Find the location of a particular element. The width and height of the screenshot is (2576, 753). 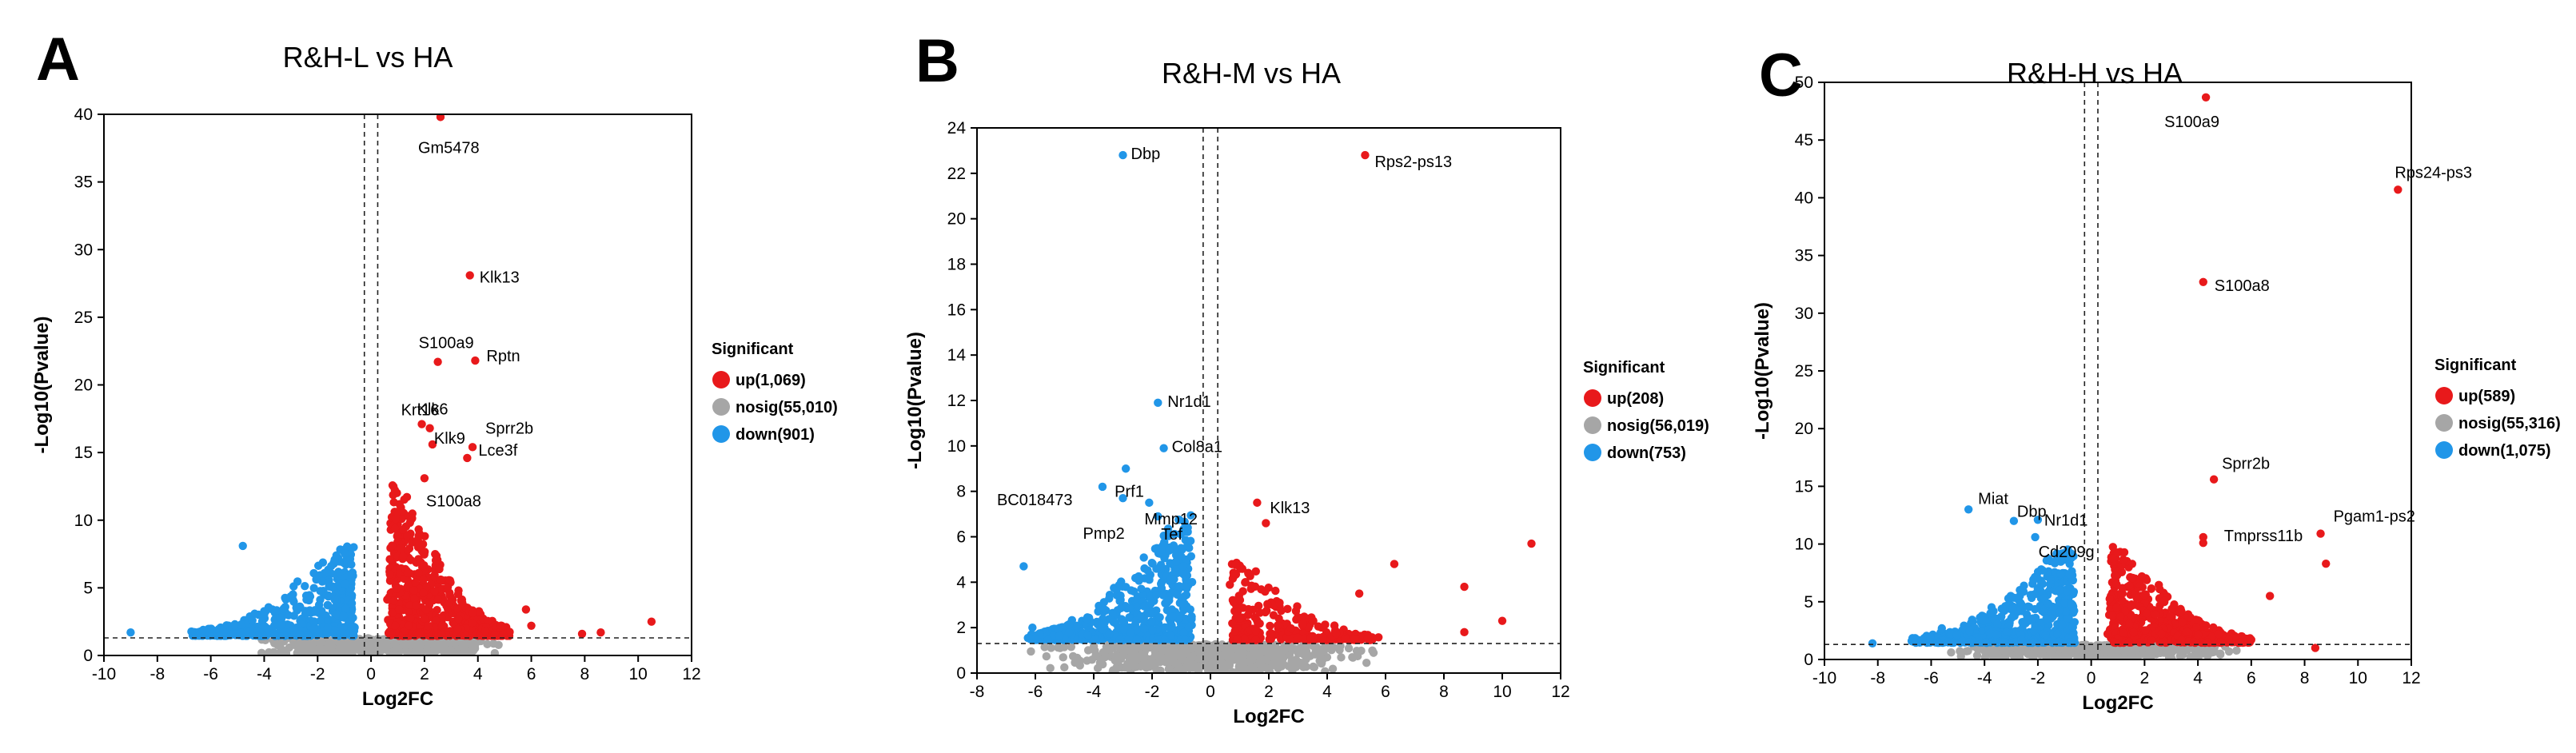

x-tick-label: -8 is located at coordinates (157, 674).